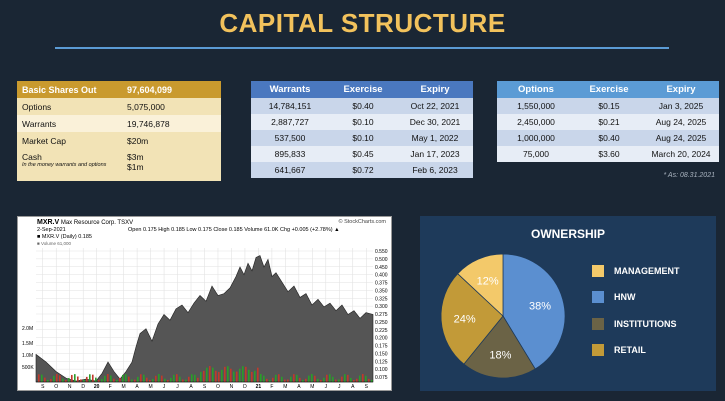 This screenshot has width=725, height=401. What do you see at coordinates (362, 138) in the screenshot?
I see `warrants-row: 537,500 $0.10 May 1, 2022` at bounding box center [362, 138].